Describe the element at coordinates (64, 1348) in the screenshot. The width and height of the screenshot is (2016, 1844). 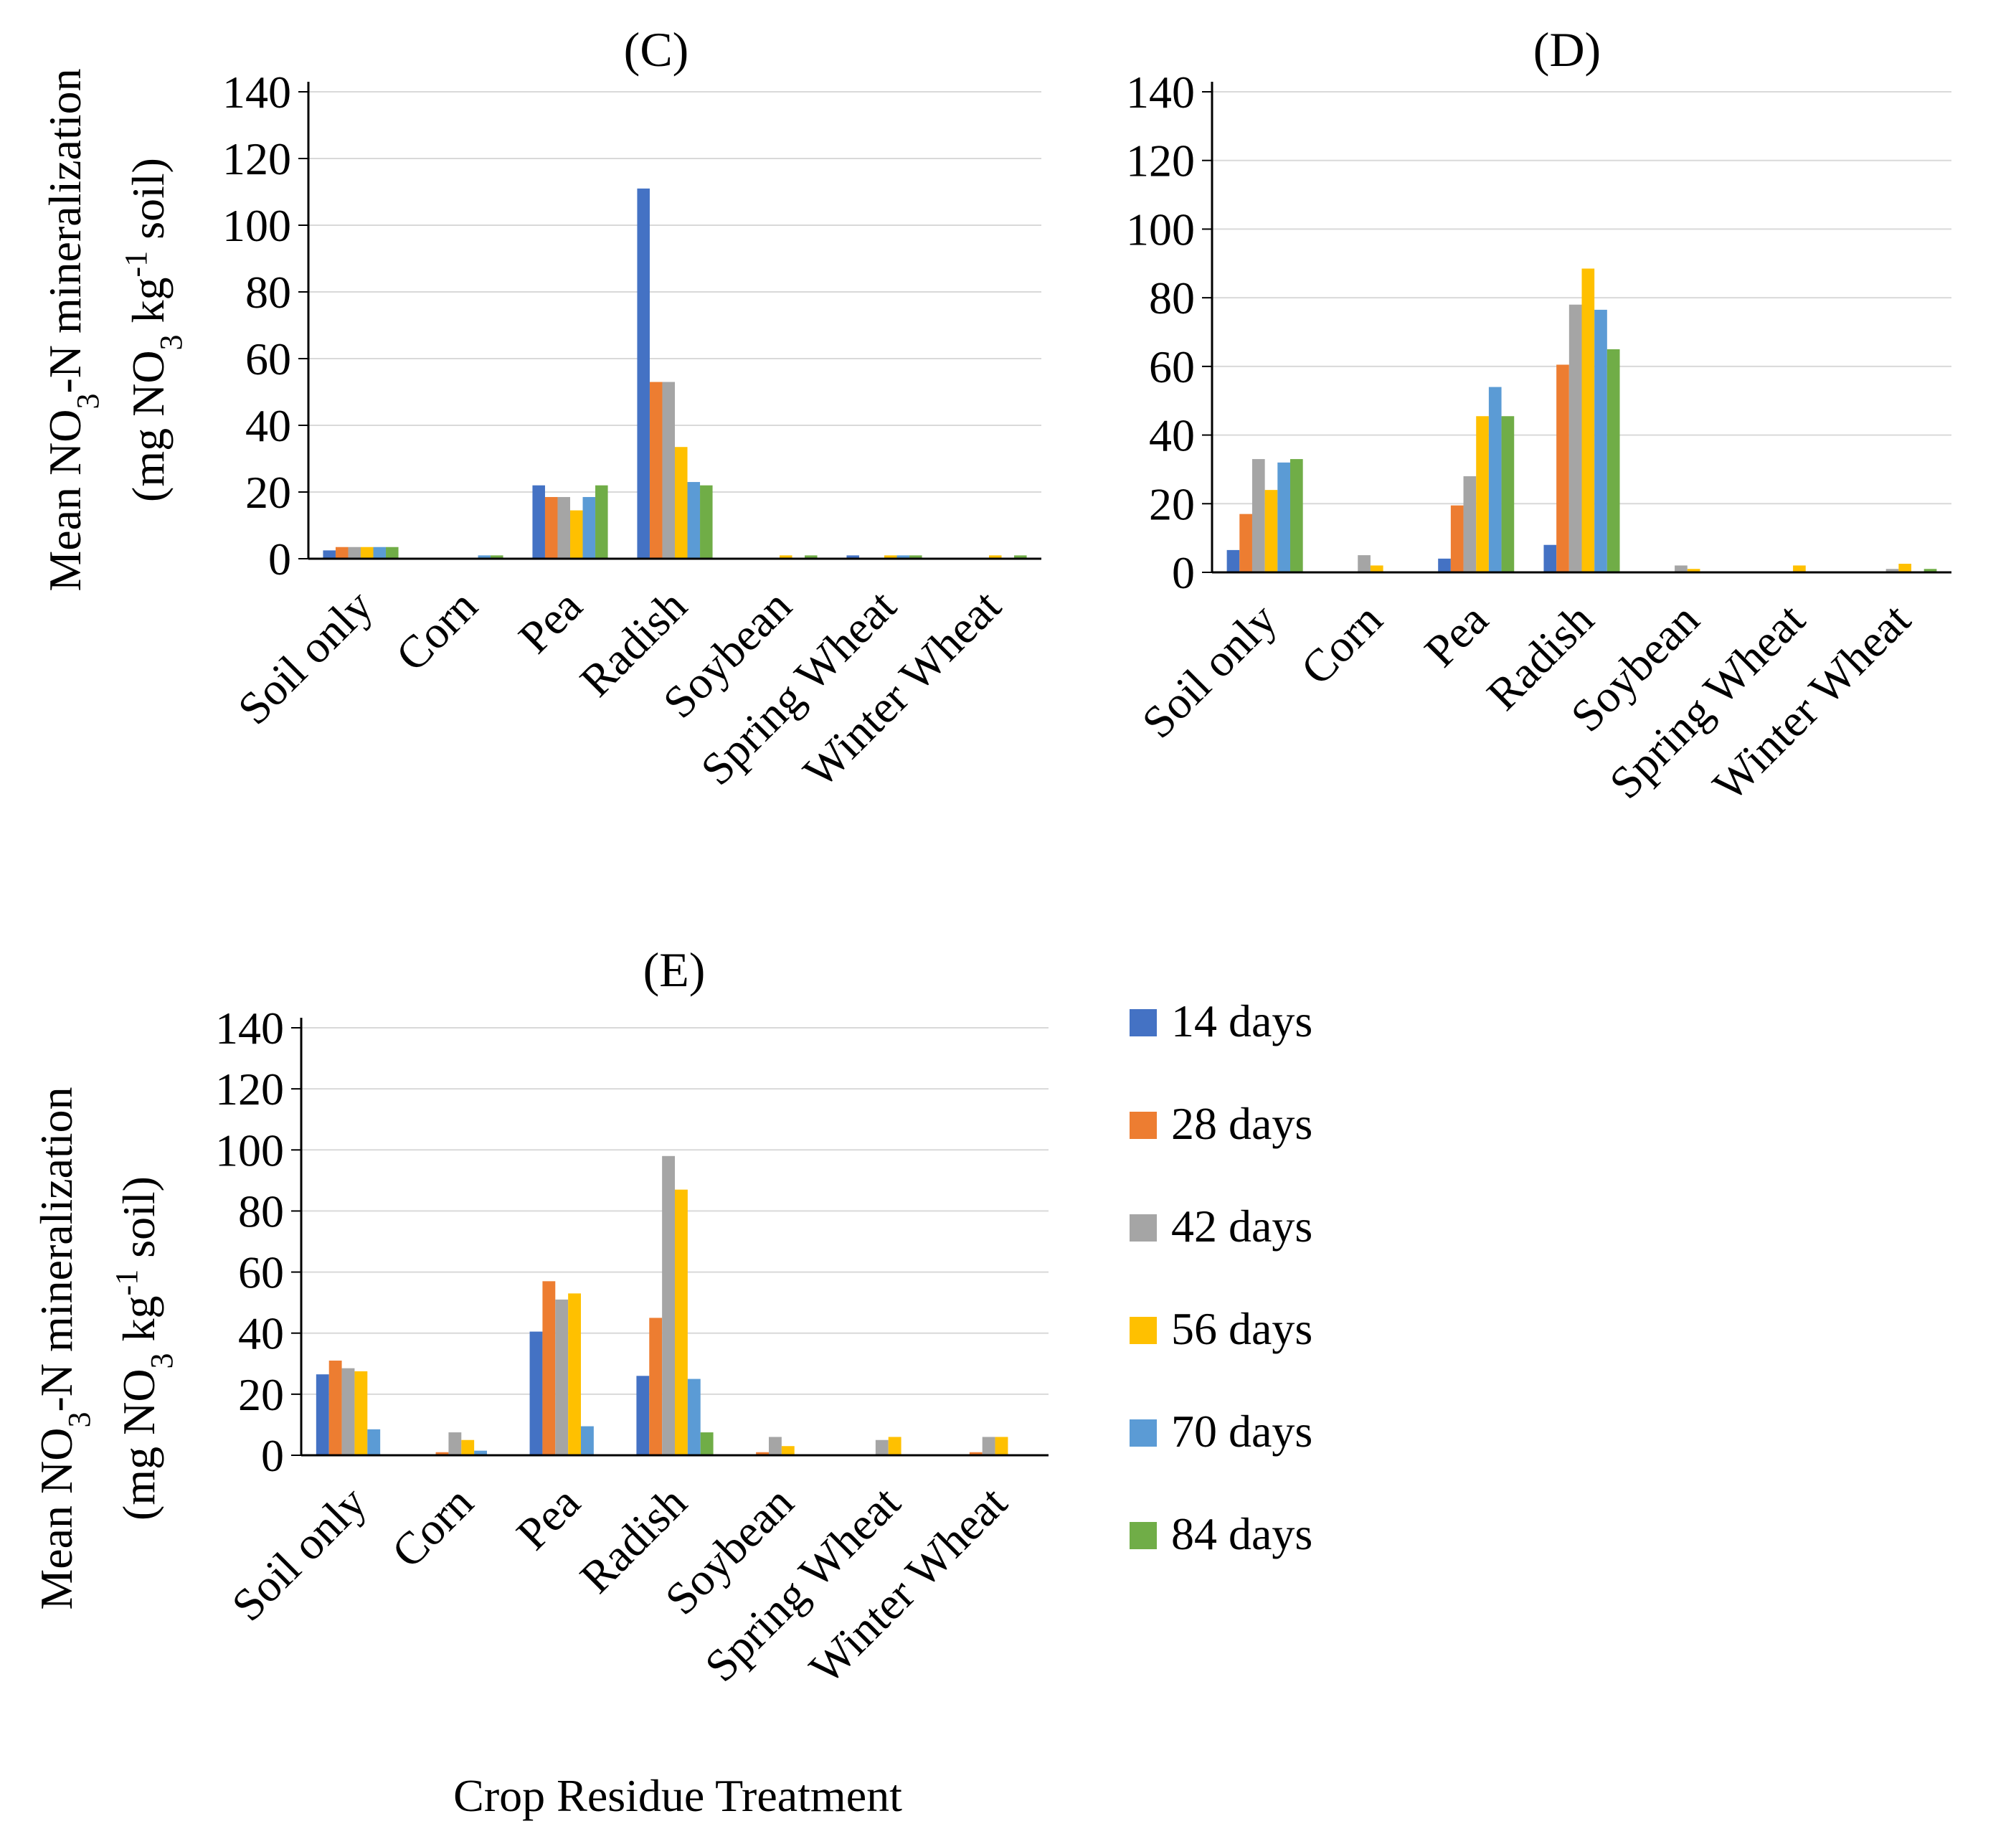
I see `y-axis-label-line1: Mean NO3-N mineralization` at that location.